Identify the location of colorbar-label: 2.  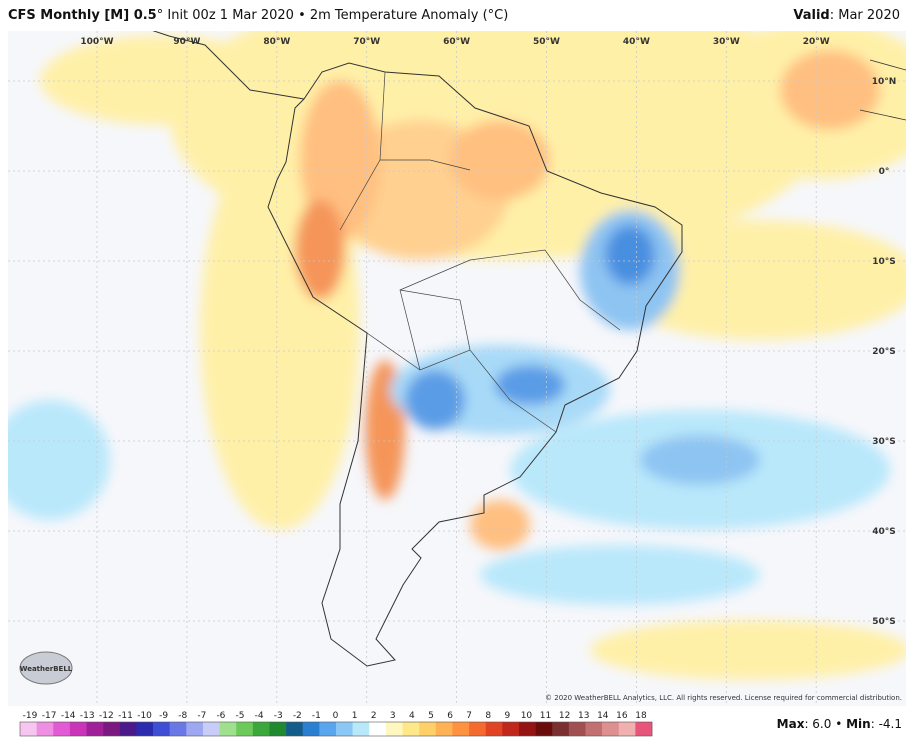
(374, 716).